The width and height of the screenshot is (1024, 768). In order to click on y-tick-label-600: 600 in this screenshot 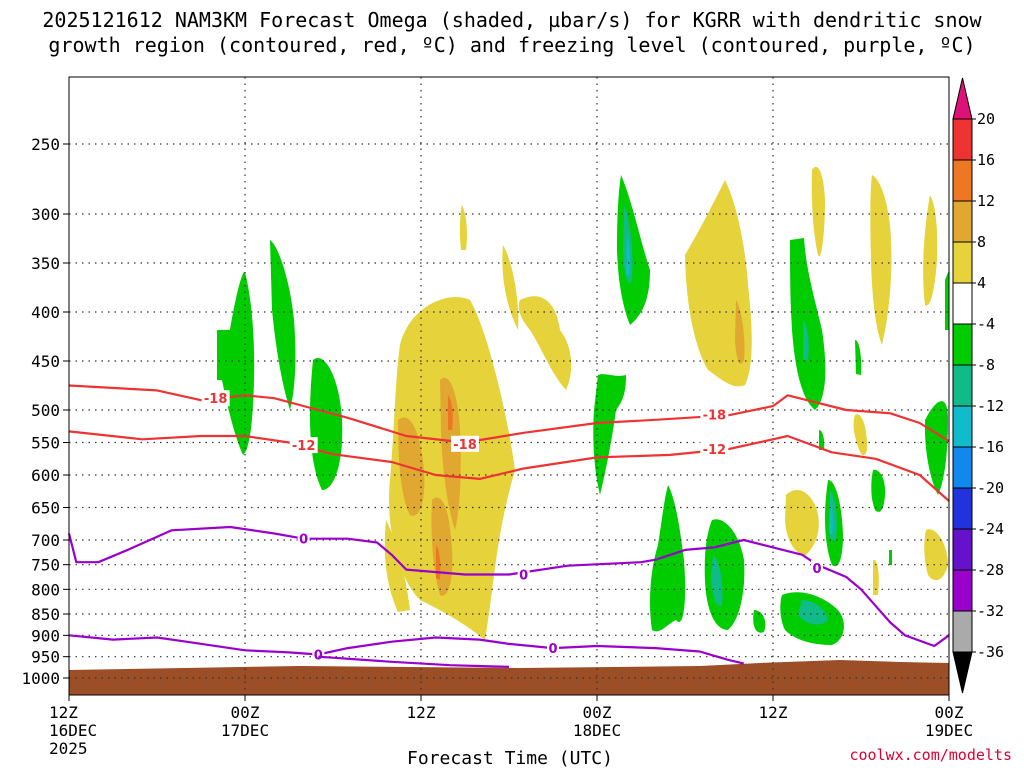, I will do `click(45, 475)`.